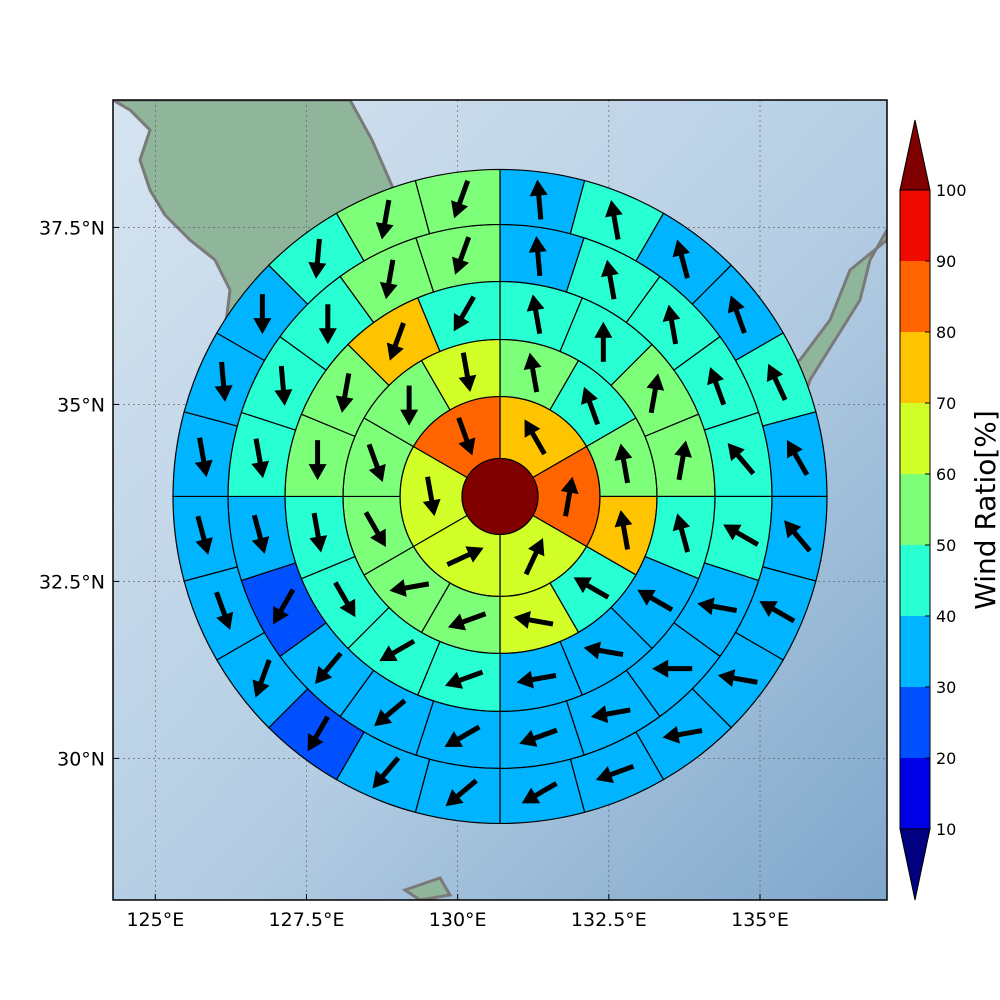 The height and width of the screenshot is (1000, 1000). What do you see at coordinates (946, 261) in the screenshot?
I see `colorbar-tick-label: 90` at bounding box center [946, 261].